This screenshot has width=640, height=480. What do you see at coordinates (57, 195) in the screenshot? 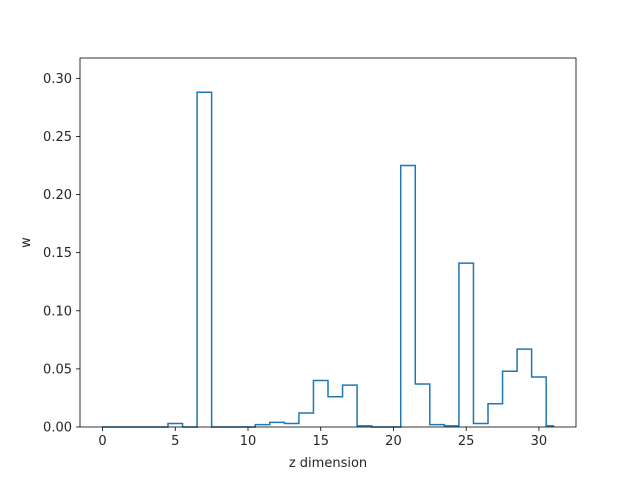
I see `y-tick-label: 0.20` at bounding box center [57, 195].